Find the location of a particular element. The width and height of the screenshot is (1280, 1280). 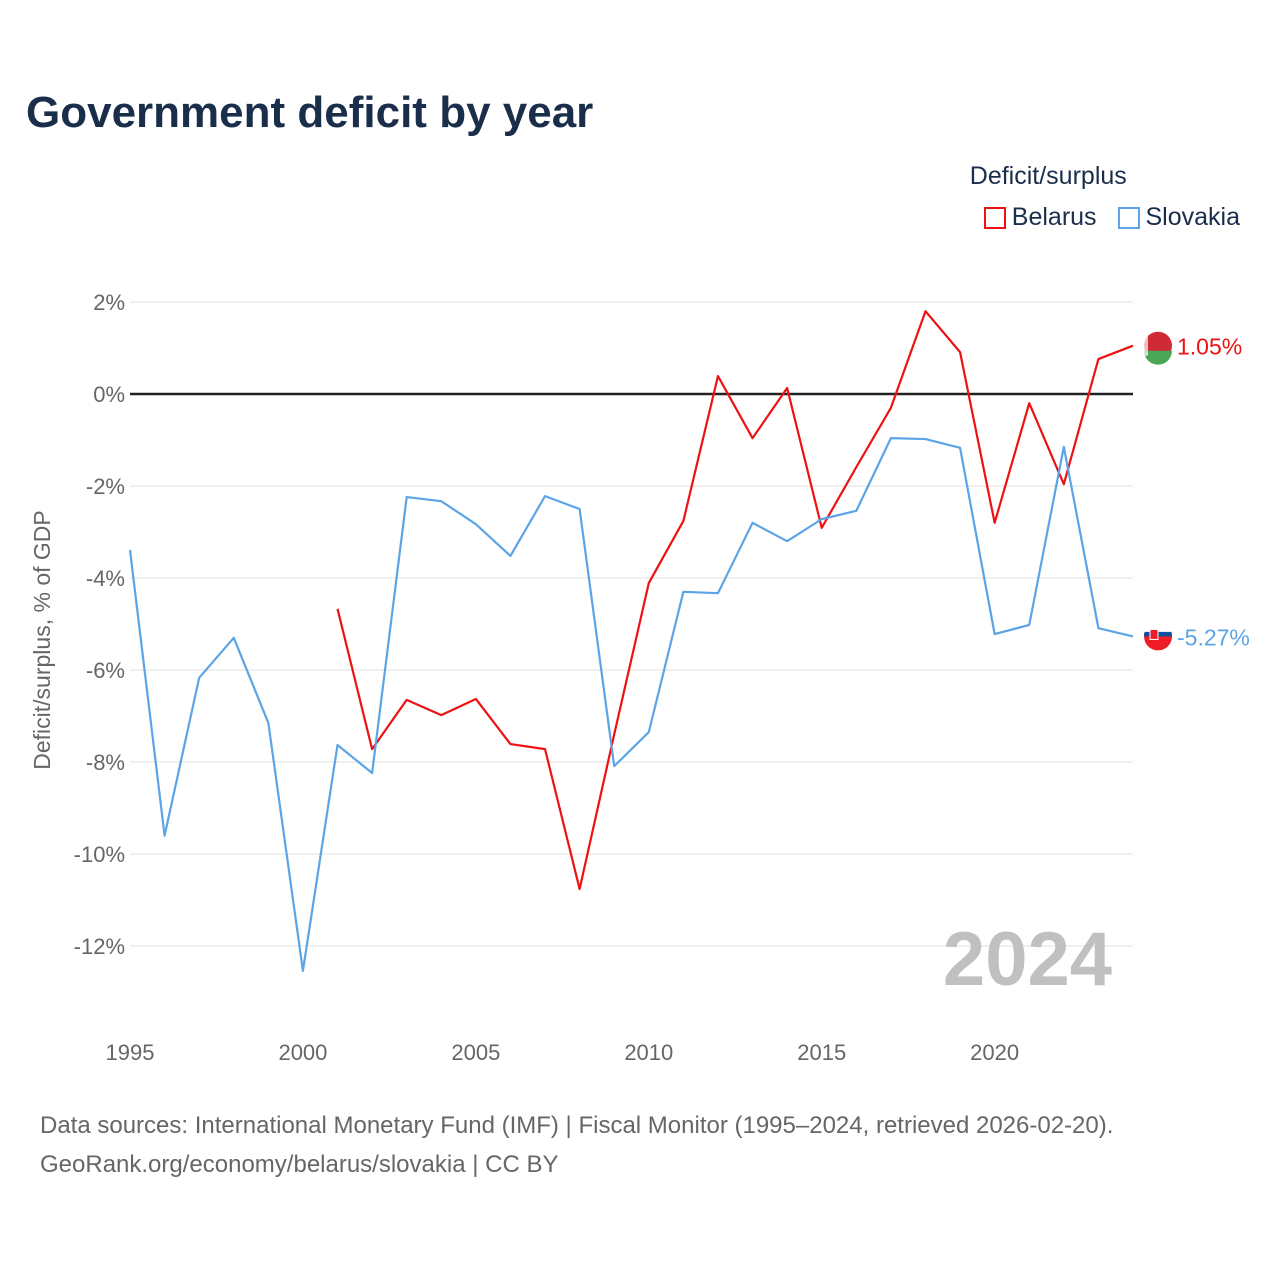

y-tick-label: 0% is located at coordinates (109, 394).